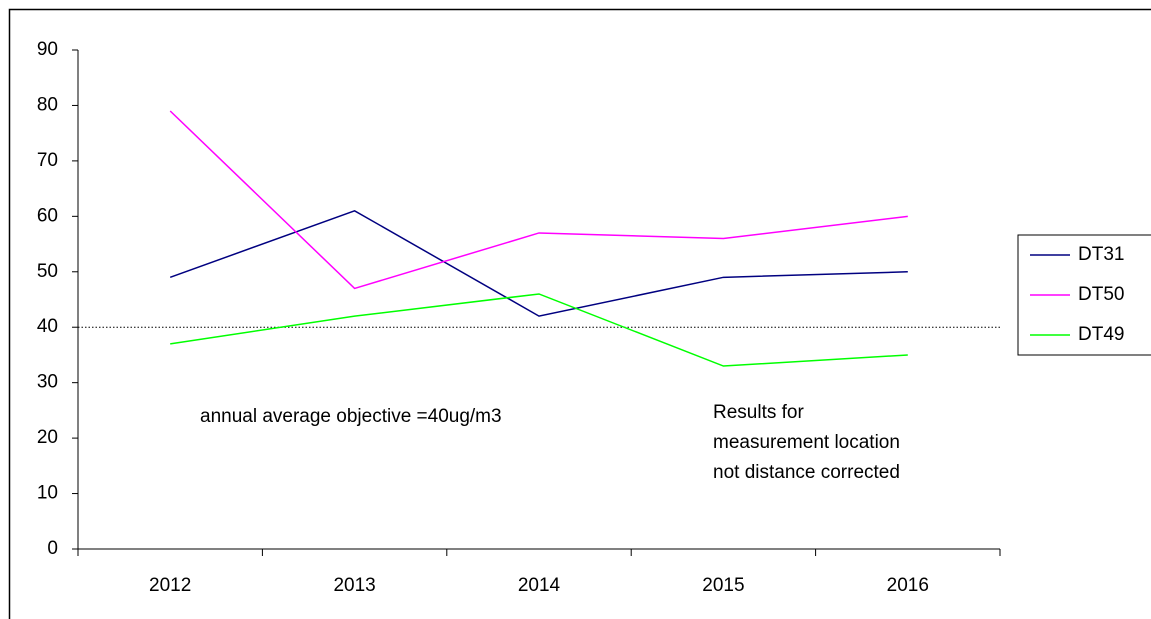 This screenshot has height=619, width=1151. I want to click on legend-label: DT50, so click(1101, 294).